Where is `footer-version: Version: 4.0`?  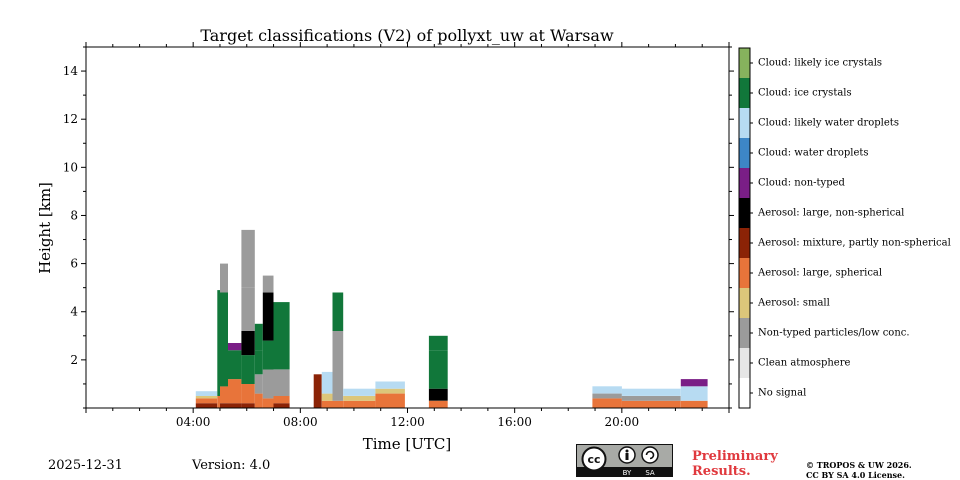 footer-version: Version: 4.0 is located at coordinates (231, 465).